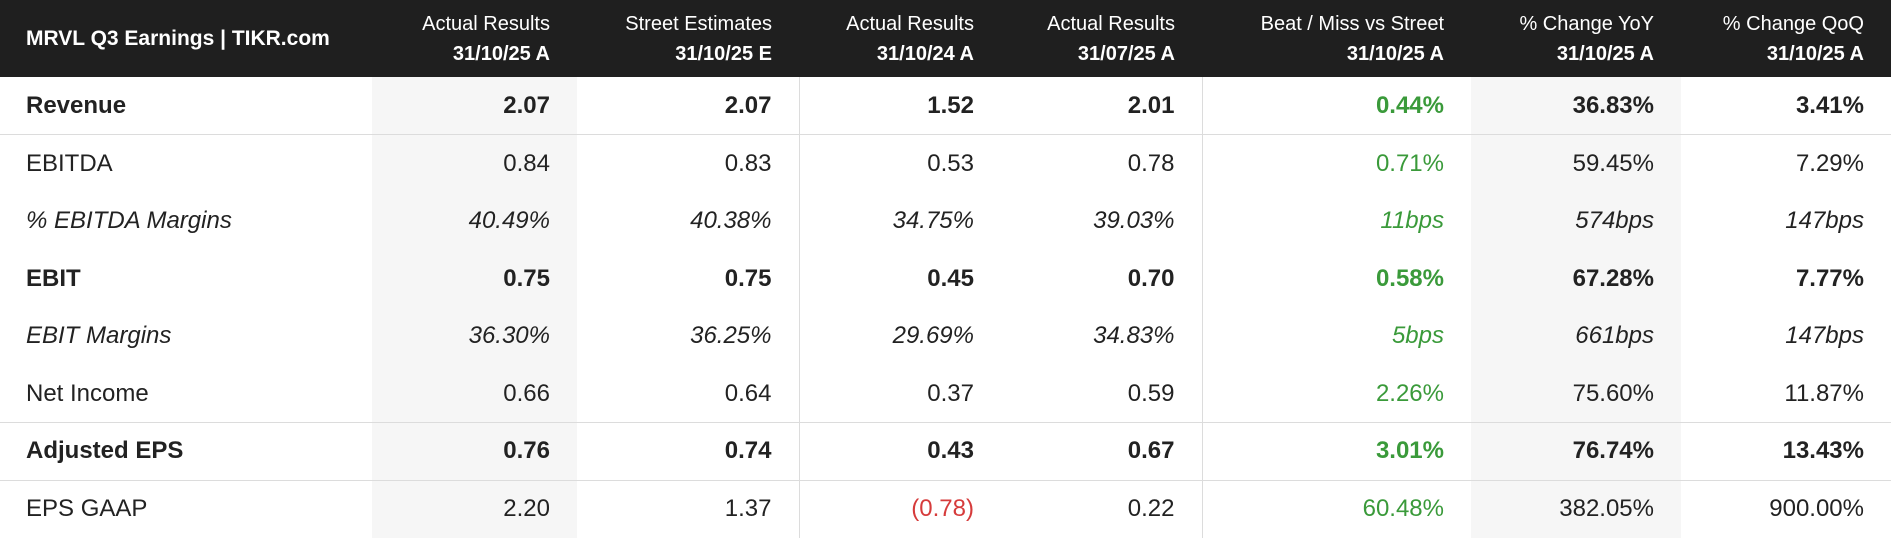  Describe the element at coordinates (1336, 336) in the screenshot. I see `table-cell: 5bps` at that location.